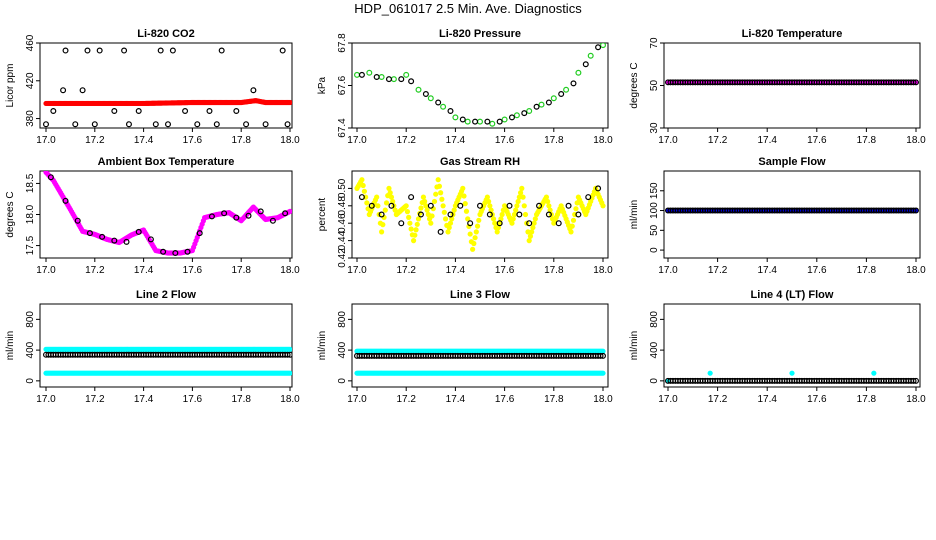 The image size is (936, 540). Describe the element at coordinates (480, 34) in the screenshot. I see `chart-title: Li-820 Pressure` at that location.